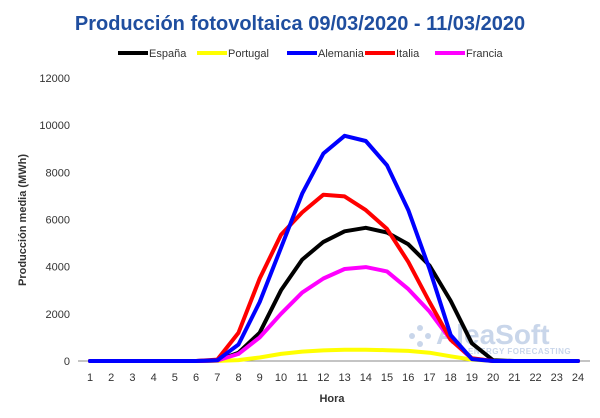 The width and height of the screenshot is (600, 418). What do you see at coordinates (90, 378) in the screenshot?
I see `x-tick-label: 1` at bounding box center [90, 378].